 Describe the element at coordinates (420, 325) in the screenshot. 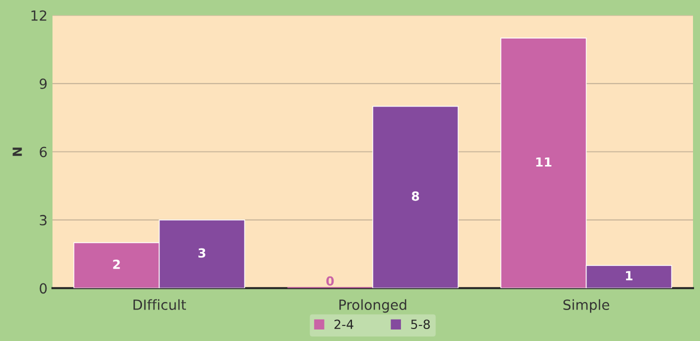

I see `legend-label: 5-8` at that location.